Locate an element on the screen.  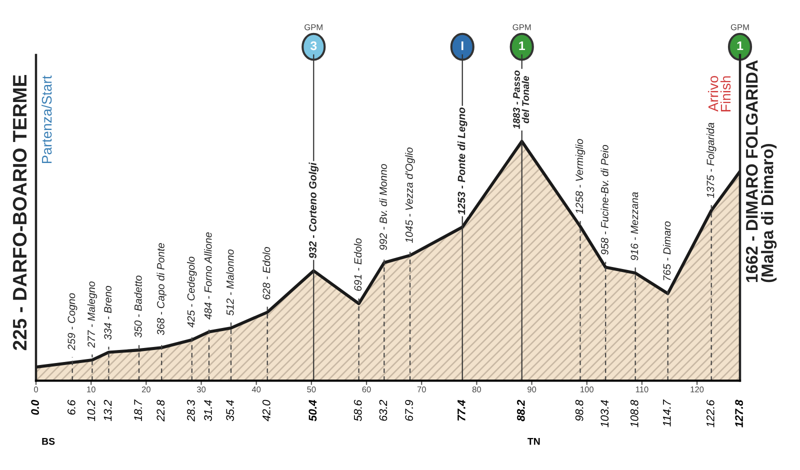
x2-tick-label: 18.7 is located at coordinates (138, 410).